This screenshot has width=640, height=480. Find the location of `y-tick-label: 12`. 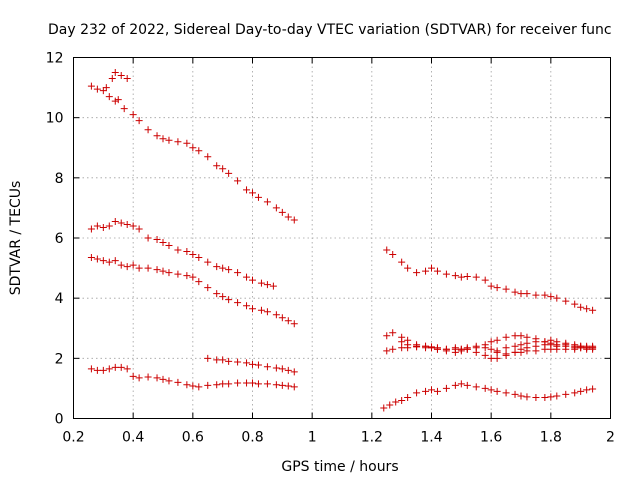

y-tick-label: 12 is located at coordinates (55, 59).